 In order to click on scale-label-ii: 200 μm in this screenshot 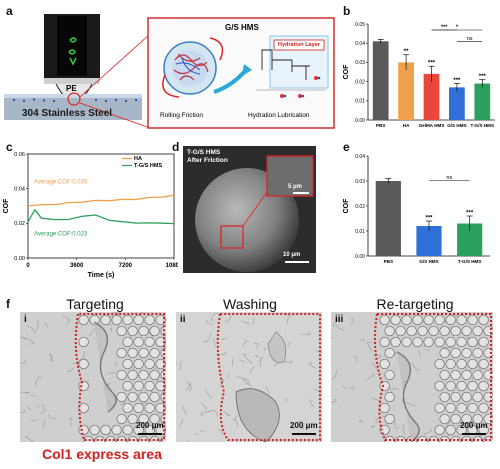, I will do `click(304, 425)`.